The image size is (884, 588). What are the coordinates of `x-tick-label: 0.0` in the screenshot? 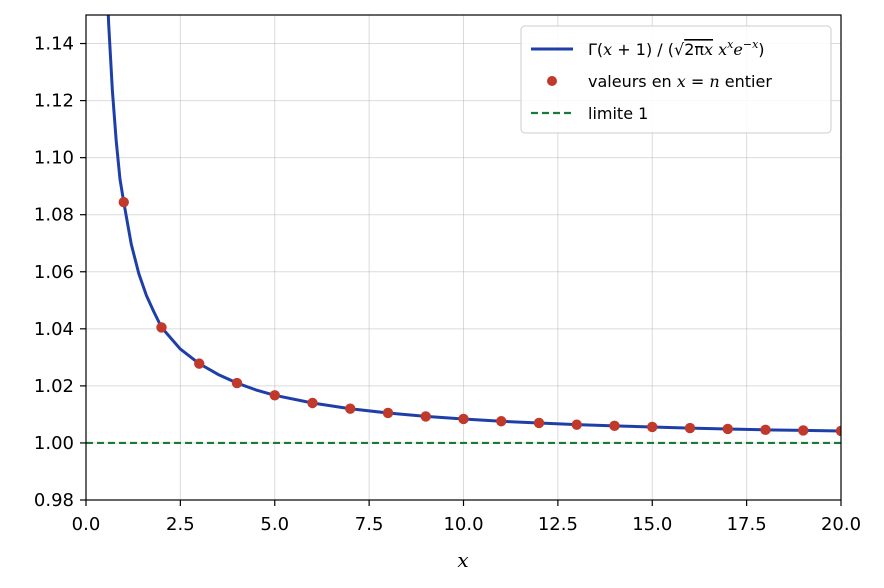 It's located at (86, 524).